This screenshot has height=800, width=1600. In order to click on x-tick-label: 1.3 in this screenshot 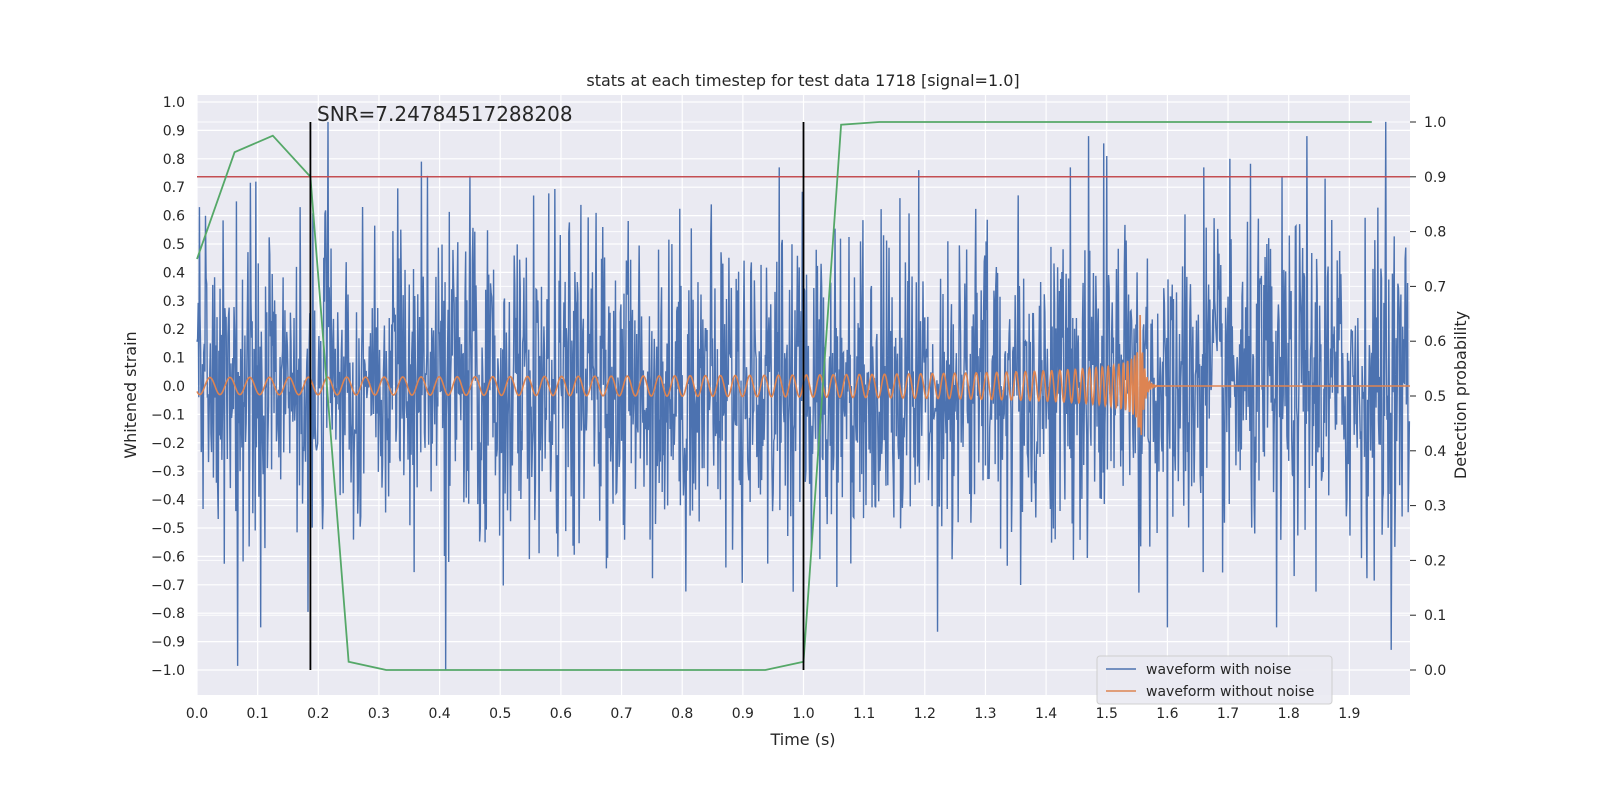, I will do `click(985, 714)`.